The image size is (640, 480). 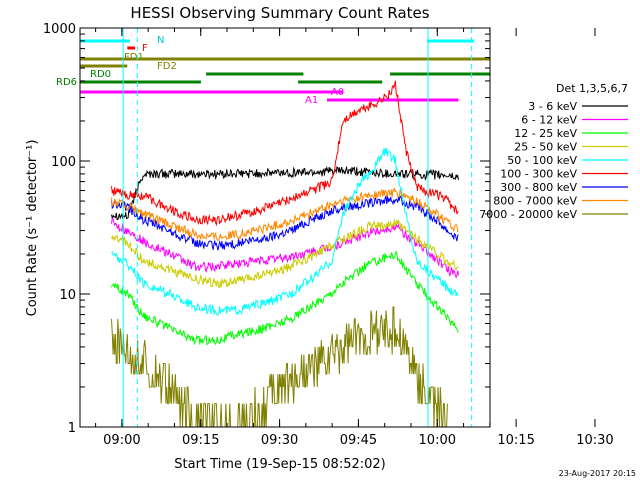 I want to click on flag-label-fd1: FD1, so click(x=134, y=57).